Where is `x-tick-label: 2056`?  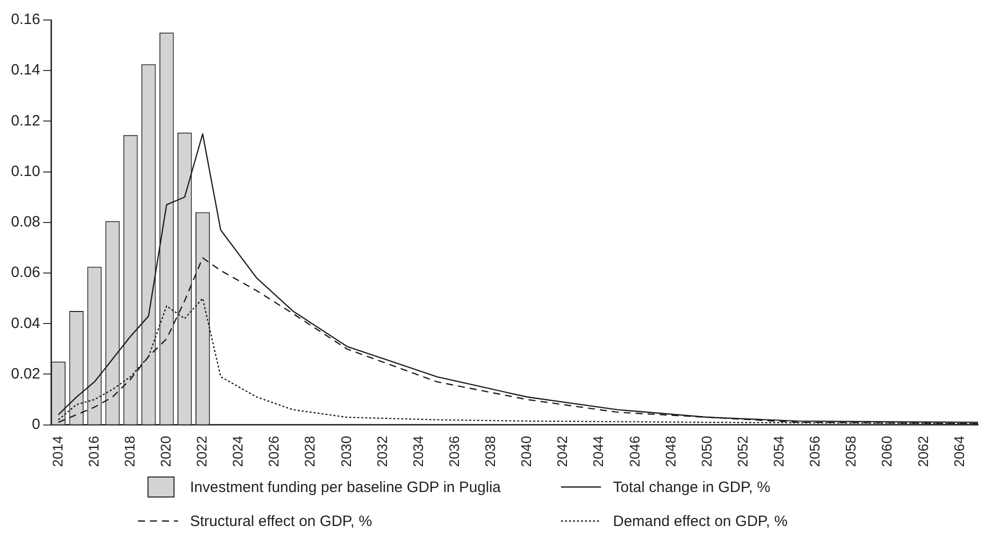
x-tick-label: 2056 is located at coordinates (814, 452).